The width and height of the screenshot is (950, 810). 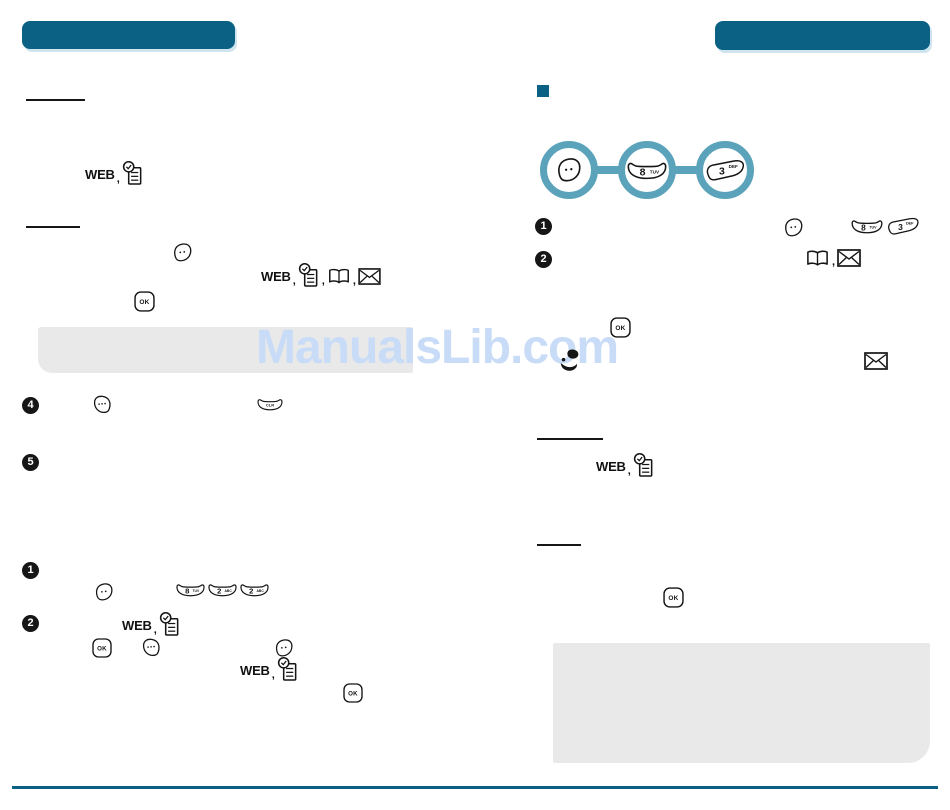 I want to click on key-sequence-web-3: WEB ,, so click(x=269, y=669).